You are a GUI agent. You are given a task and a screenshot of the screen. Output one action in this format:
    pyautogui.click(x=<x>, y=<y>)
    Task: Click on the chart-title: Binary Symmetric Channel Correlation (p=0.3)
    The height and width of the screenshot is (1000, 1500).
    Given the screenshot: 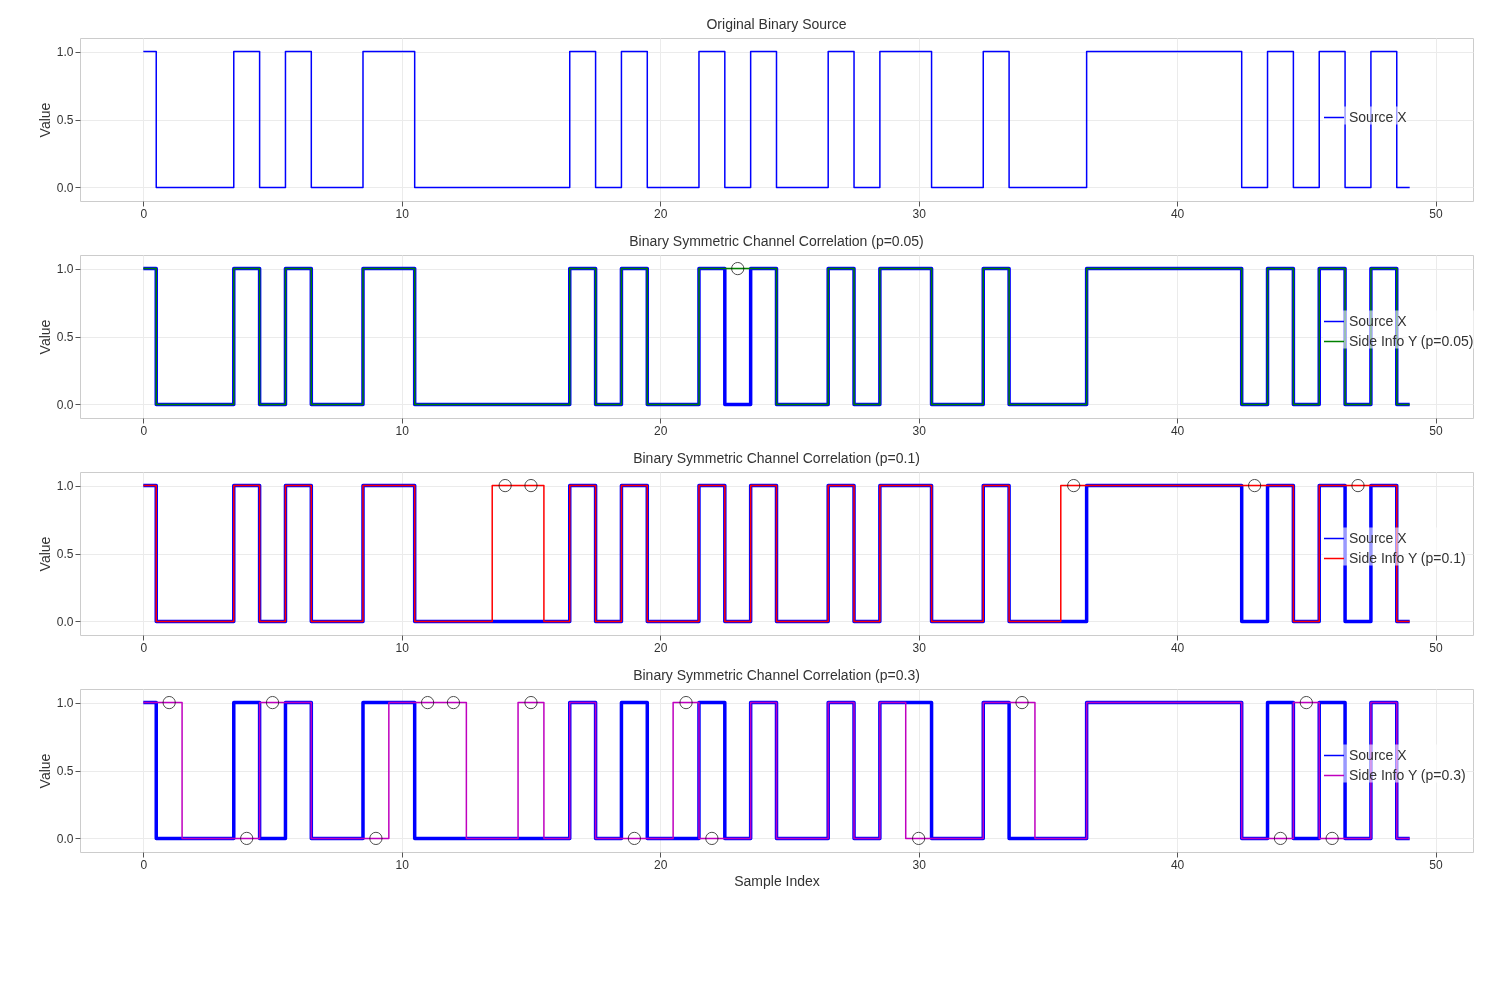 What is the action you would take?
    pyautogui.click(x=776, y=675)
    